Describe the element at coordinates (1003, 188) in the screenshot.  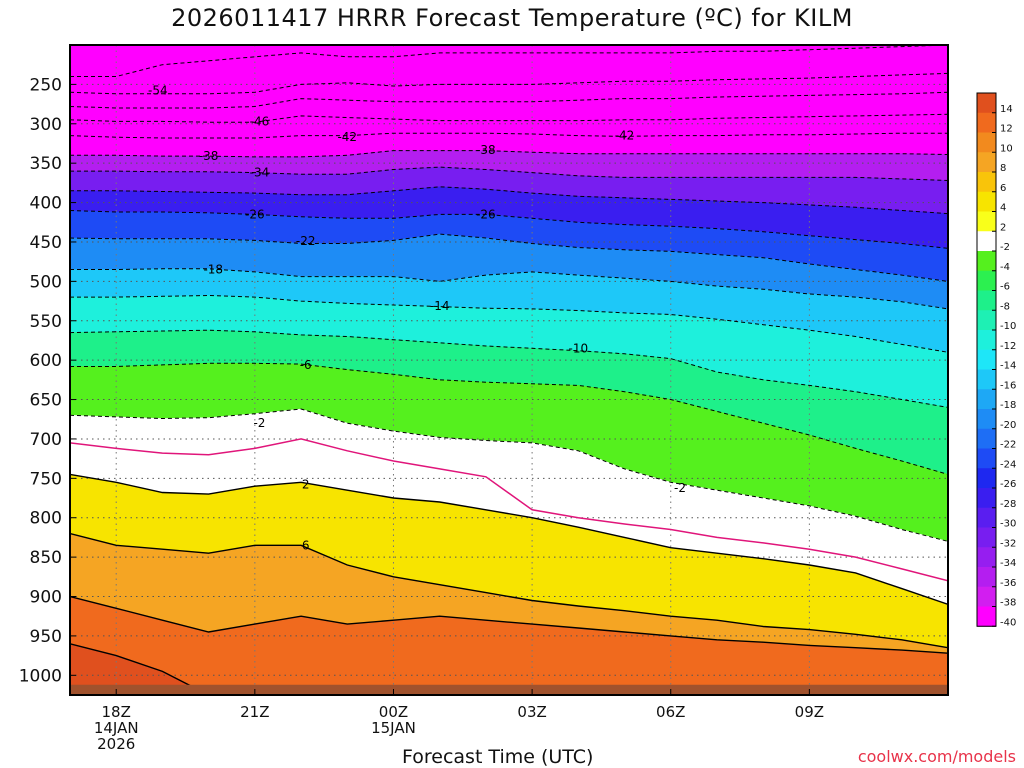
I see `colorbar-label: 6` at that location.